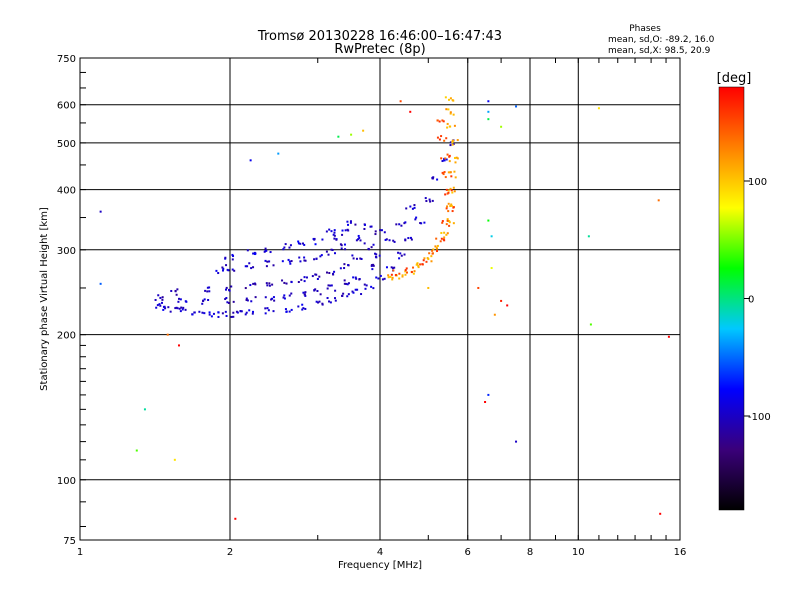 This screenshot has width=800, height=600. What do you see at coordinates (757, 300) in the screenshot?
I see `colorbar-ticks: 100 0 -100` at bounding box center [757, 300].